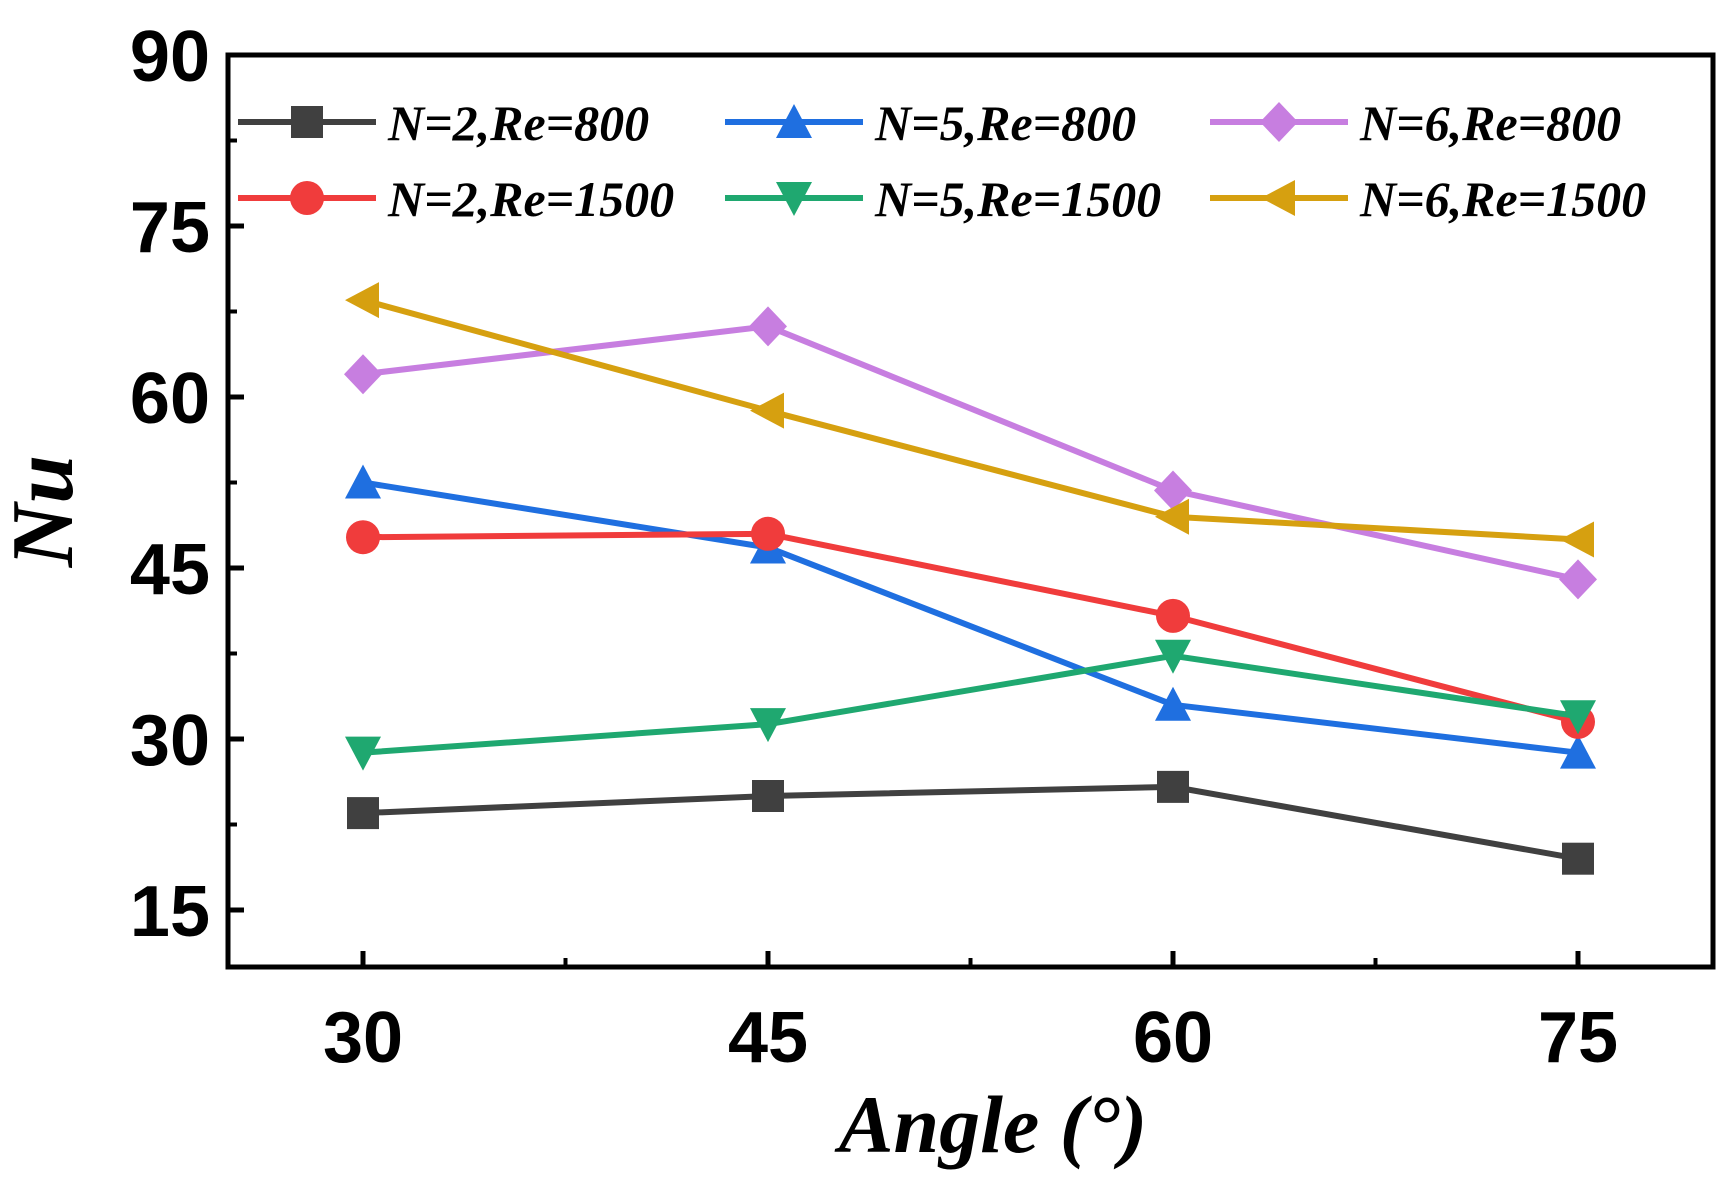  Describe the element at coordinates (363, 1038) in the screenshot. I see `x-tick-label: 30` at that location.